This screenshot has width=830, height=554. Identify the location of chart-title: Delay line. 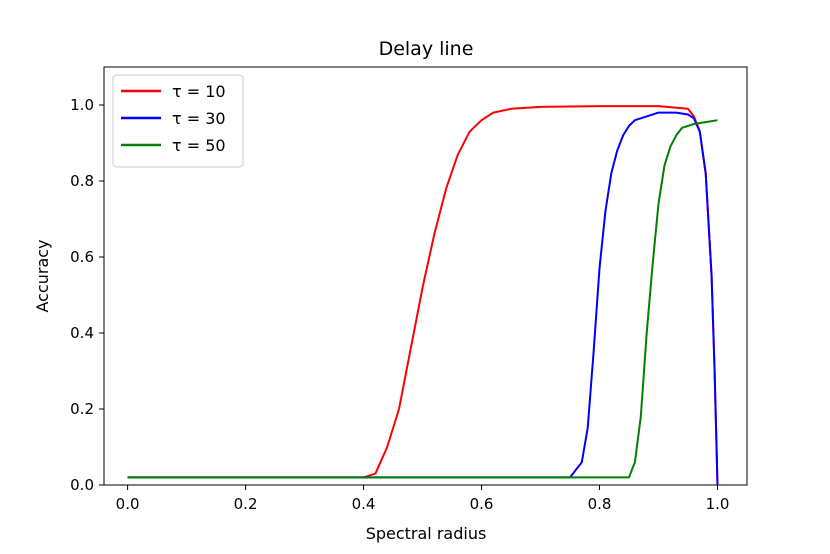
(426, 49).